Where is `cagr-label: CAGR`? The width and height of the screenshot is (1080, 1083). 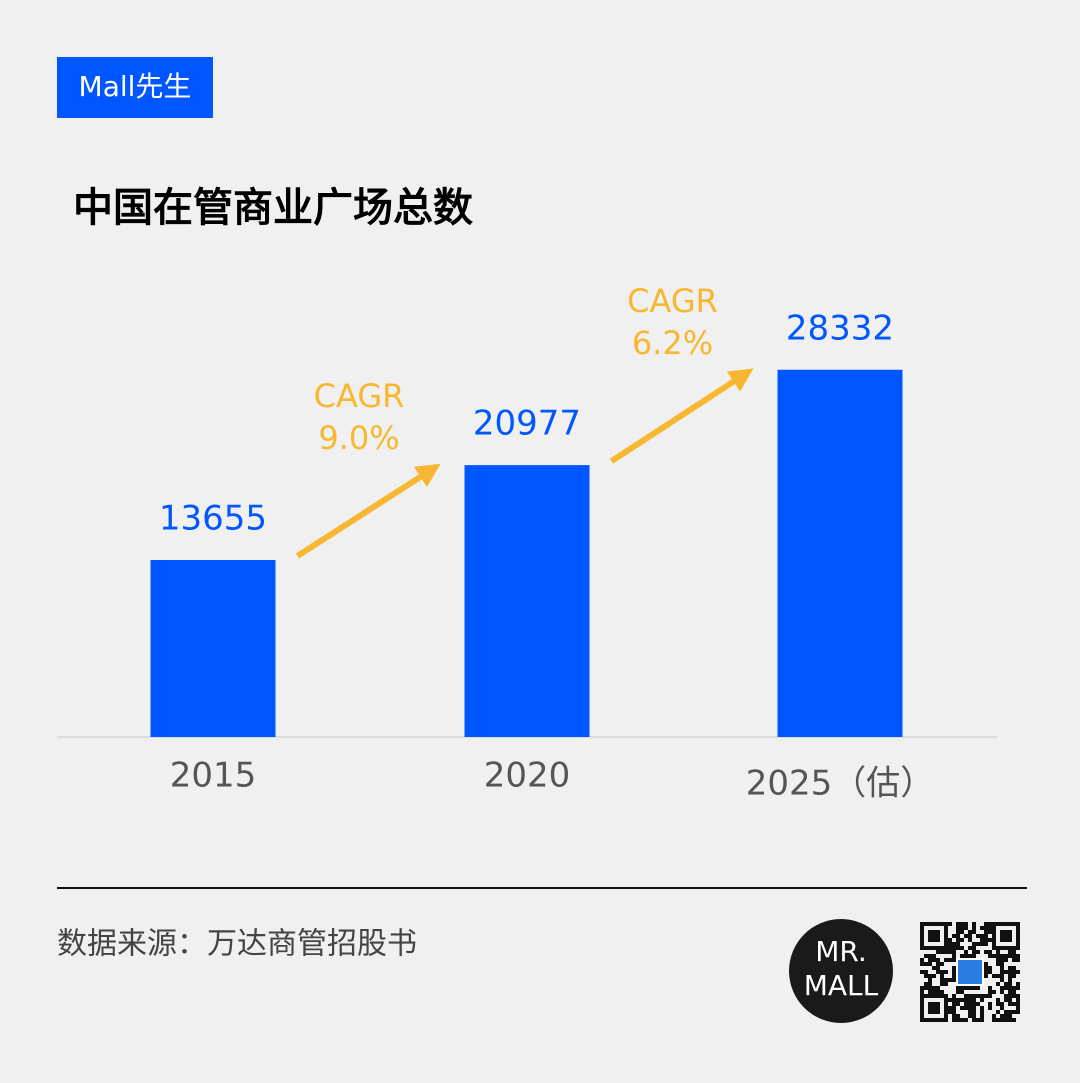
cagr-label: CAGR is located at coordinates (672, 301).